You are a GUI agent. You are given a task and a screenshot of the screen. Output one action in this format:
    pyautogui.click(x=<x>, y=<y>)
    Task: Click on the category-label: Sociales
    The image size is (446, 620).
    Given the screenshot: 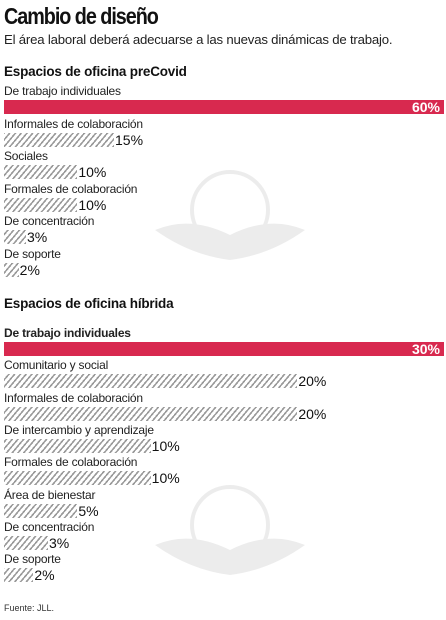 What is the action you would take?
    pyautogui.click(x=26, y=156)
    